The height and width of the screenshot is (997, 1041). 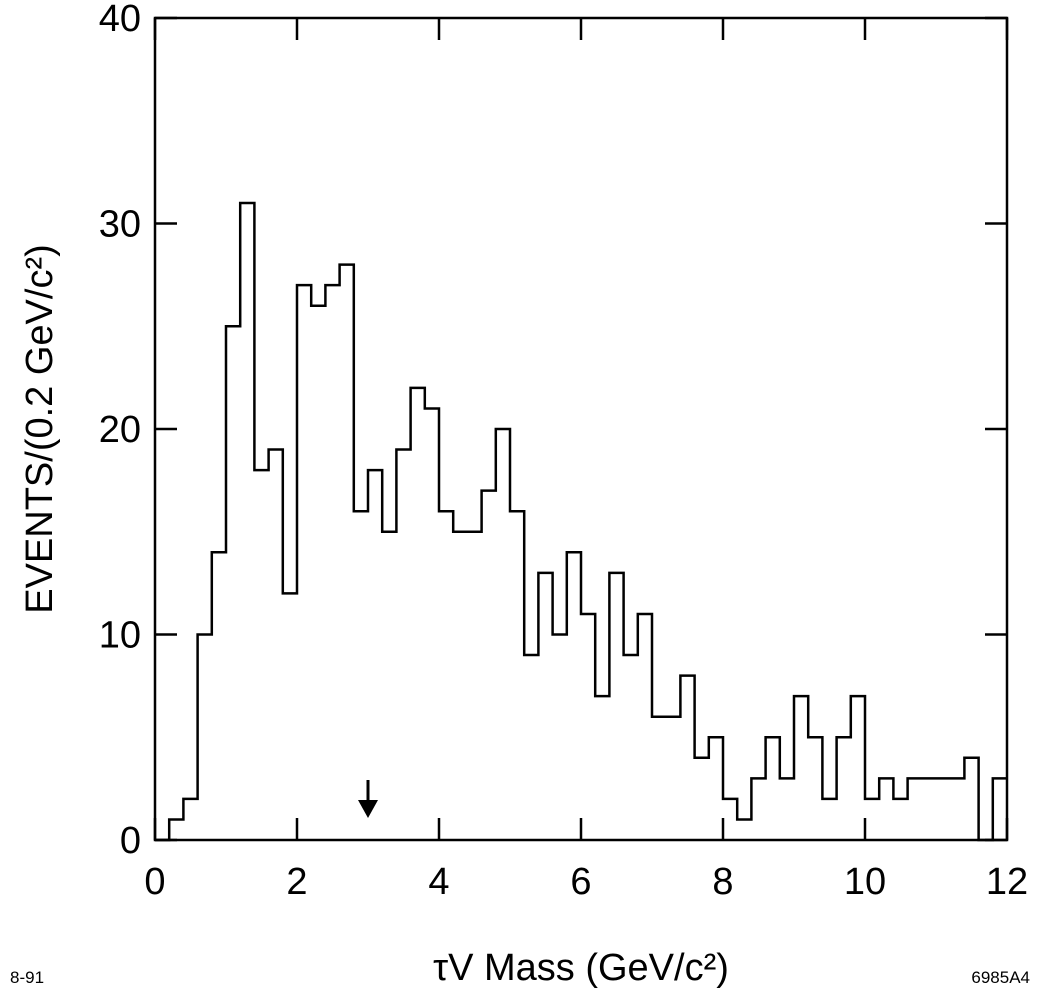 What do you see at coordinates (120, 430) in the screenshot?
I see `y-tick-label-2: 20` at bounding box center [120, 430].